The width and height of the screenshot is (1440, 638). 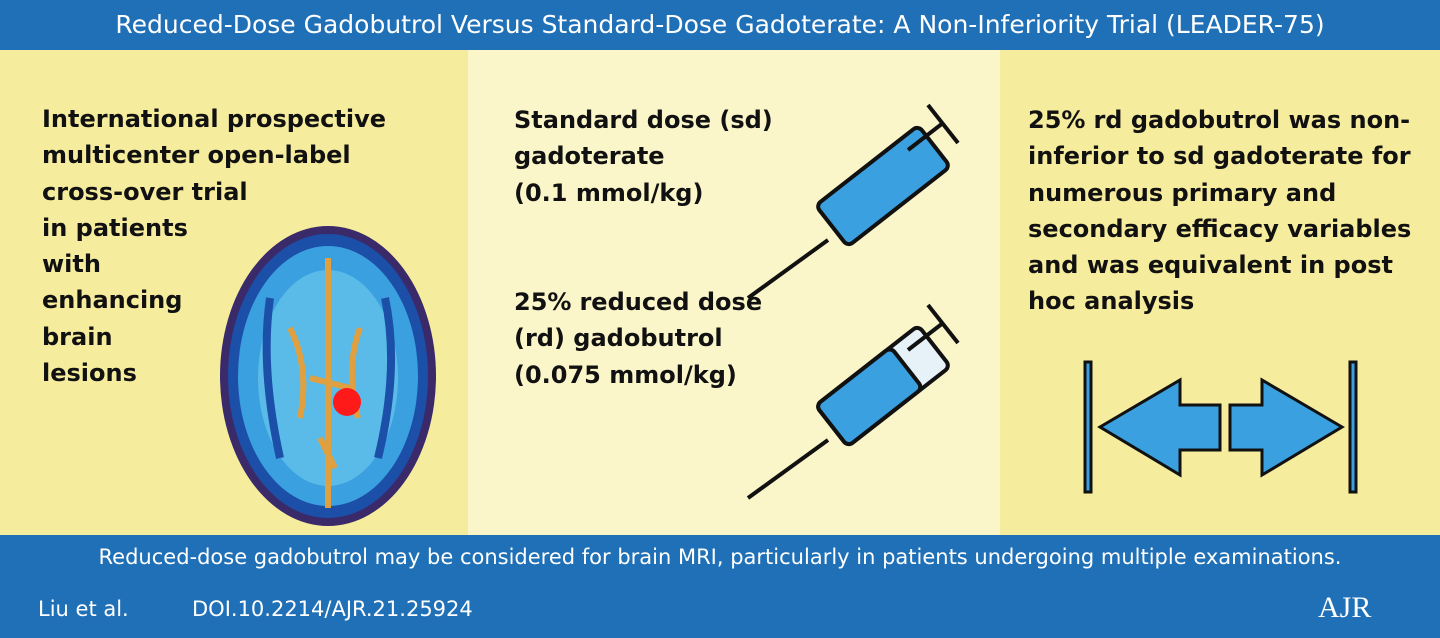 I want to click on line-text: and was equivalent in post, so click(x=1210, y=265).